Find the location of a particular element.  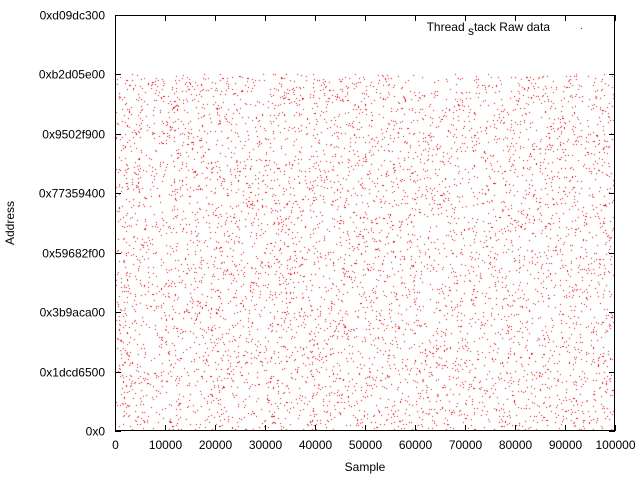

x-tick-label-8: 80000 is located at coordinates (516, 445).